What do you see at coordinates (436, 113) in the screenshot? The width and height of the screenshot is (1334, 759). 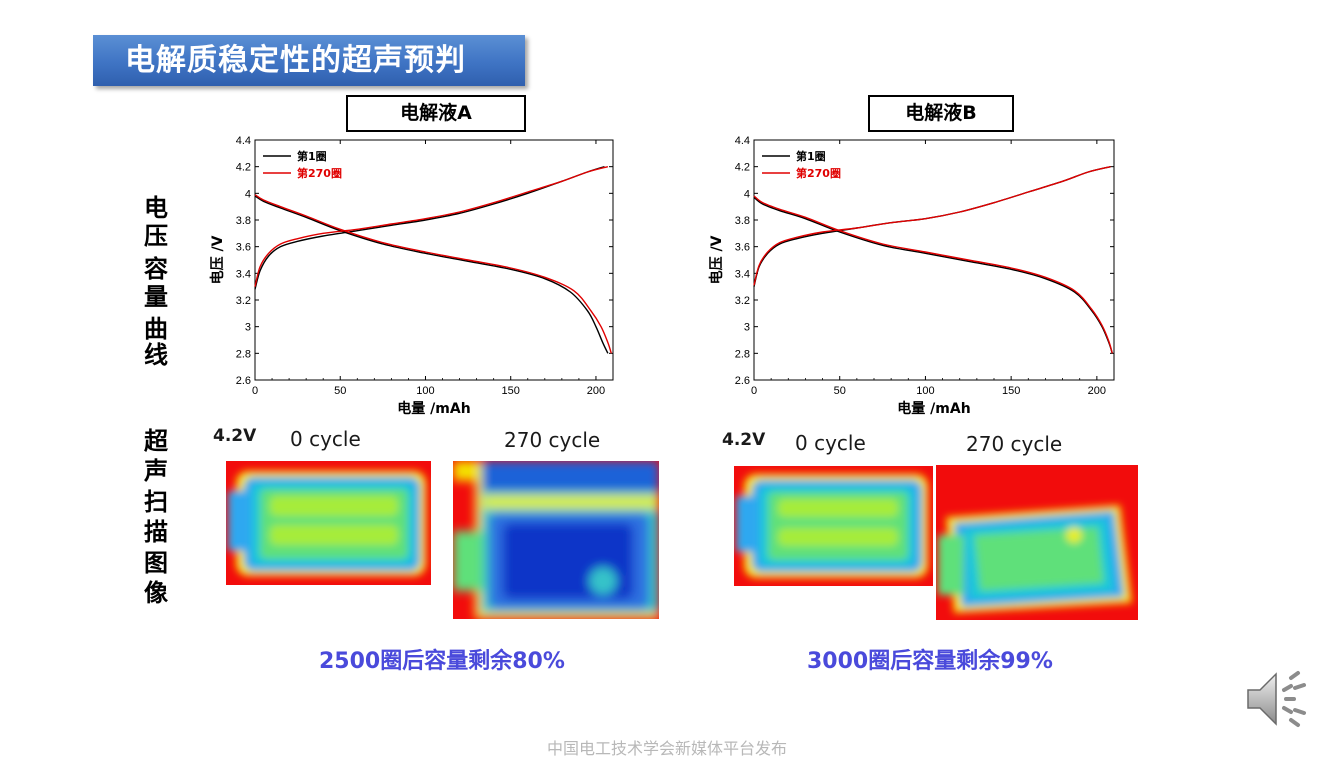 I see `panel-a-label: 电解液A` at bounding box center [436, 113].